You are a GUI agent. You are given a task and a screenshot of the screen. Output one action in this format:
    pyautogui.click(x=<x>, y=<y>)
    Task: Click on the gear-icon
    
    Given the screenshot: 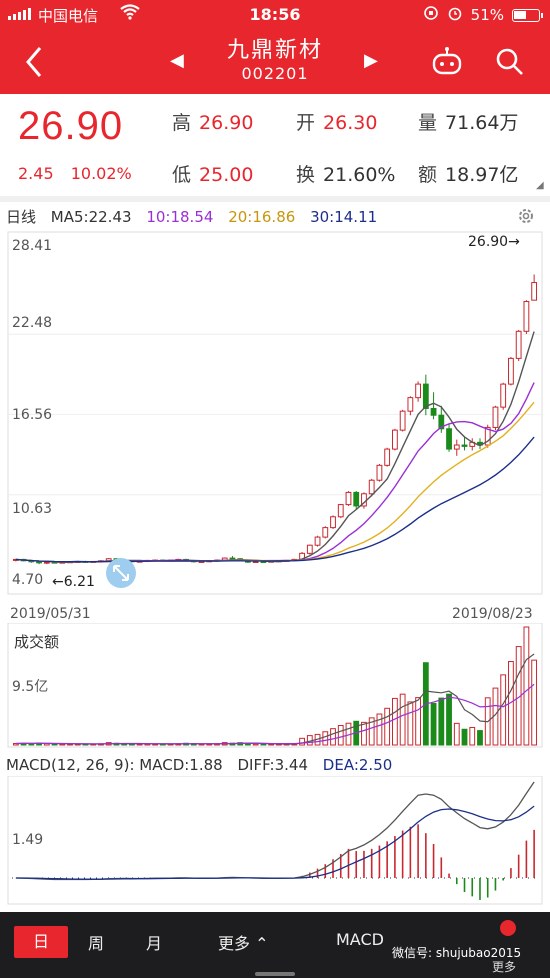 What is the action you would take?
    pyautogui.click(x=526, y=216)
    